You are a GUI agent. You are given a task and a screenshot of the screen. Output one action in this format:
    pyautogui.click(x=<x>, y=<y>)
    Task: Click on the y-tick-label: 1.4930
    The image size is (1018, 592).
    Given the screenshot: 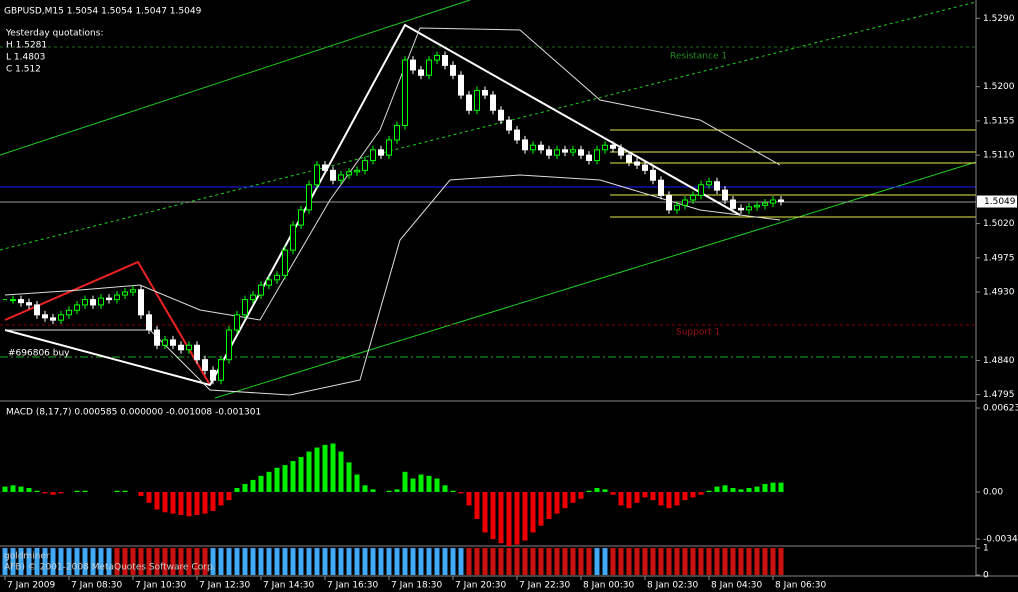 What is the action you would take?
    pyautogui.click(x=999, y=293)
    